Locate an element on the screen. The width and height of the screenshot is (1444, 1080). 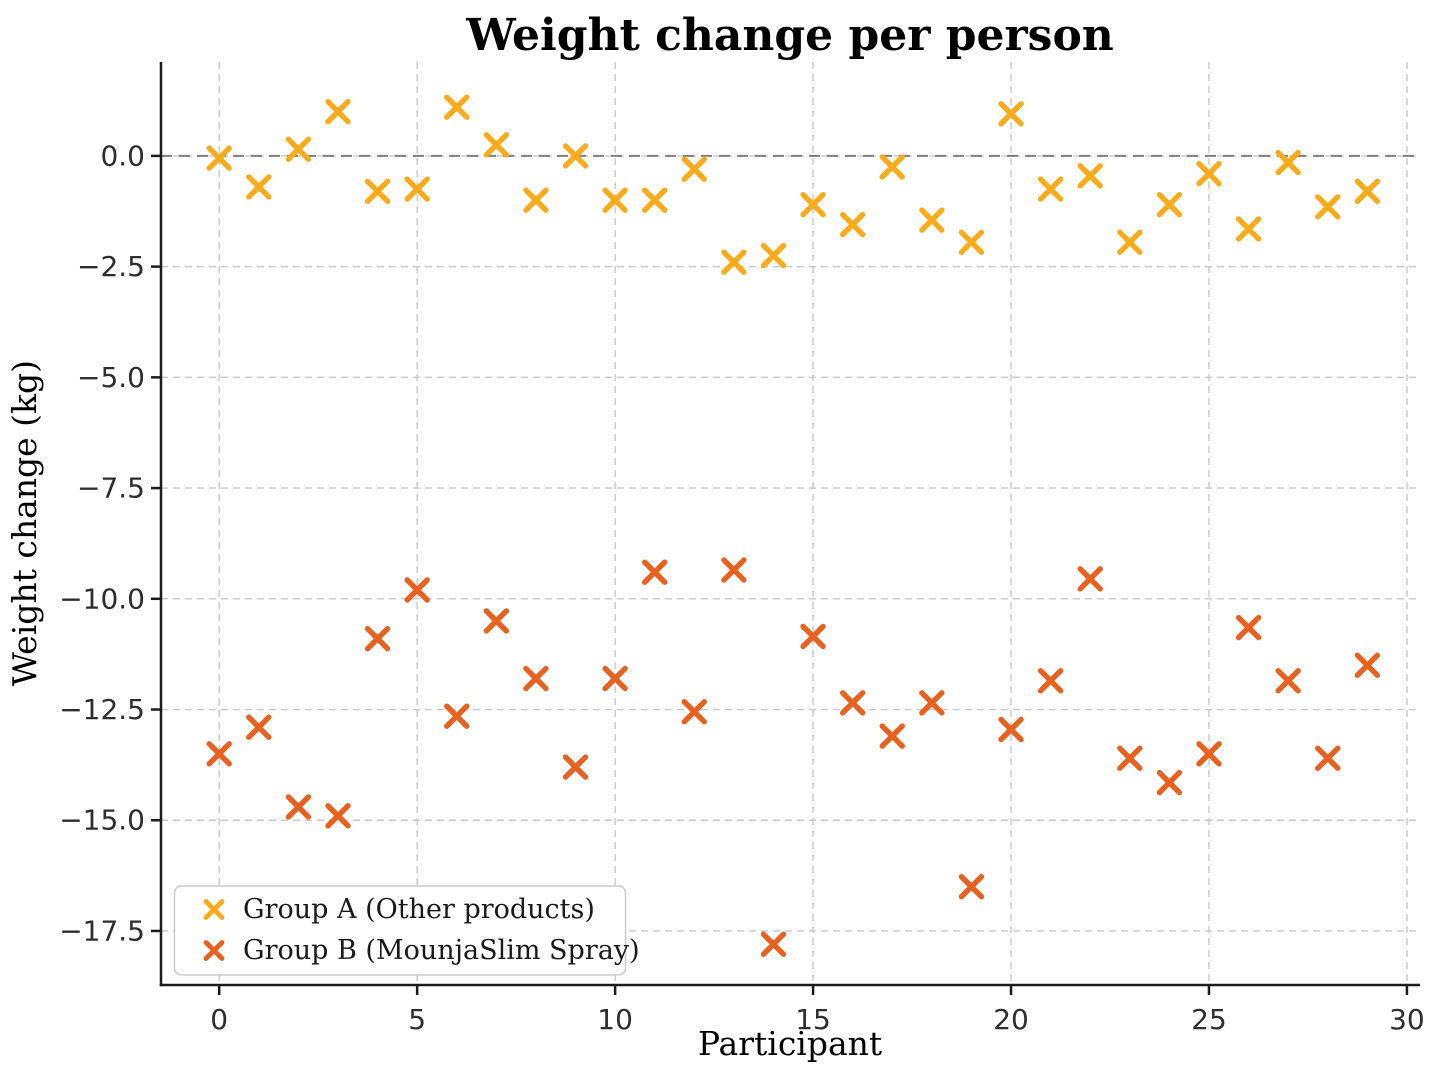
x-tick-label: 20 is located at coordinates (1011, 1019).